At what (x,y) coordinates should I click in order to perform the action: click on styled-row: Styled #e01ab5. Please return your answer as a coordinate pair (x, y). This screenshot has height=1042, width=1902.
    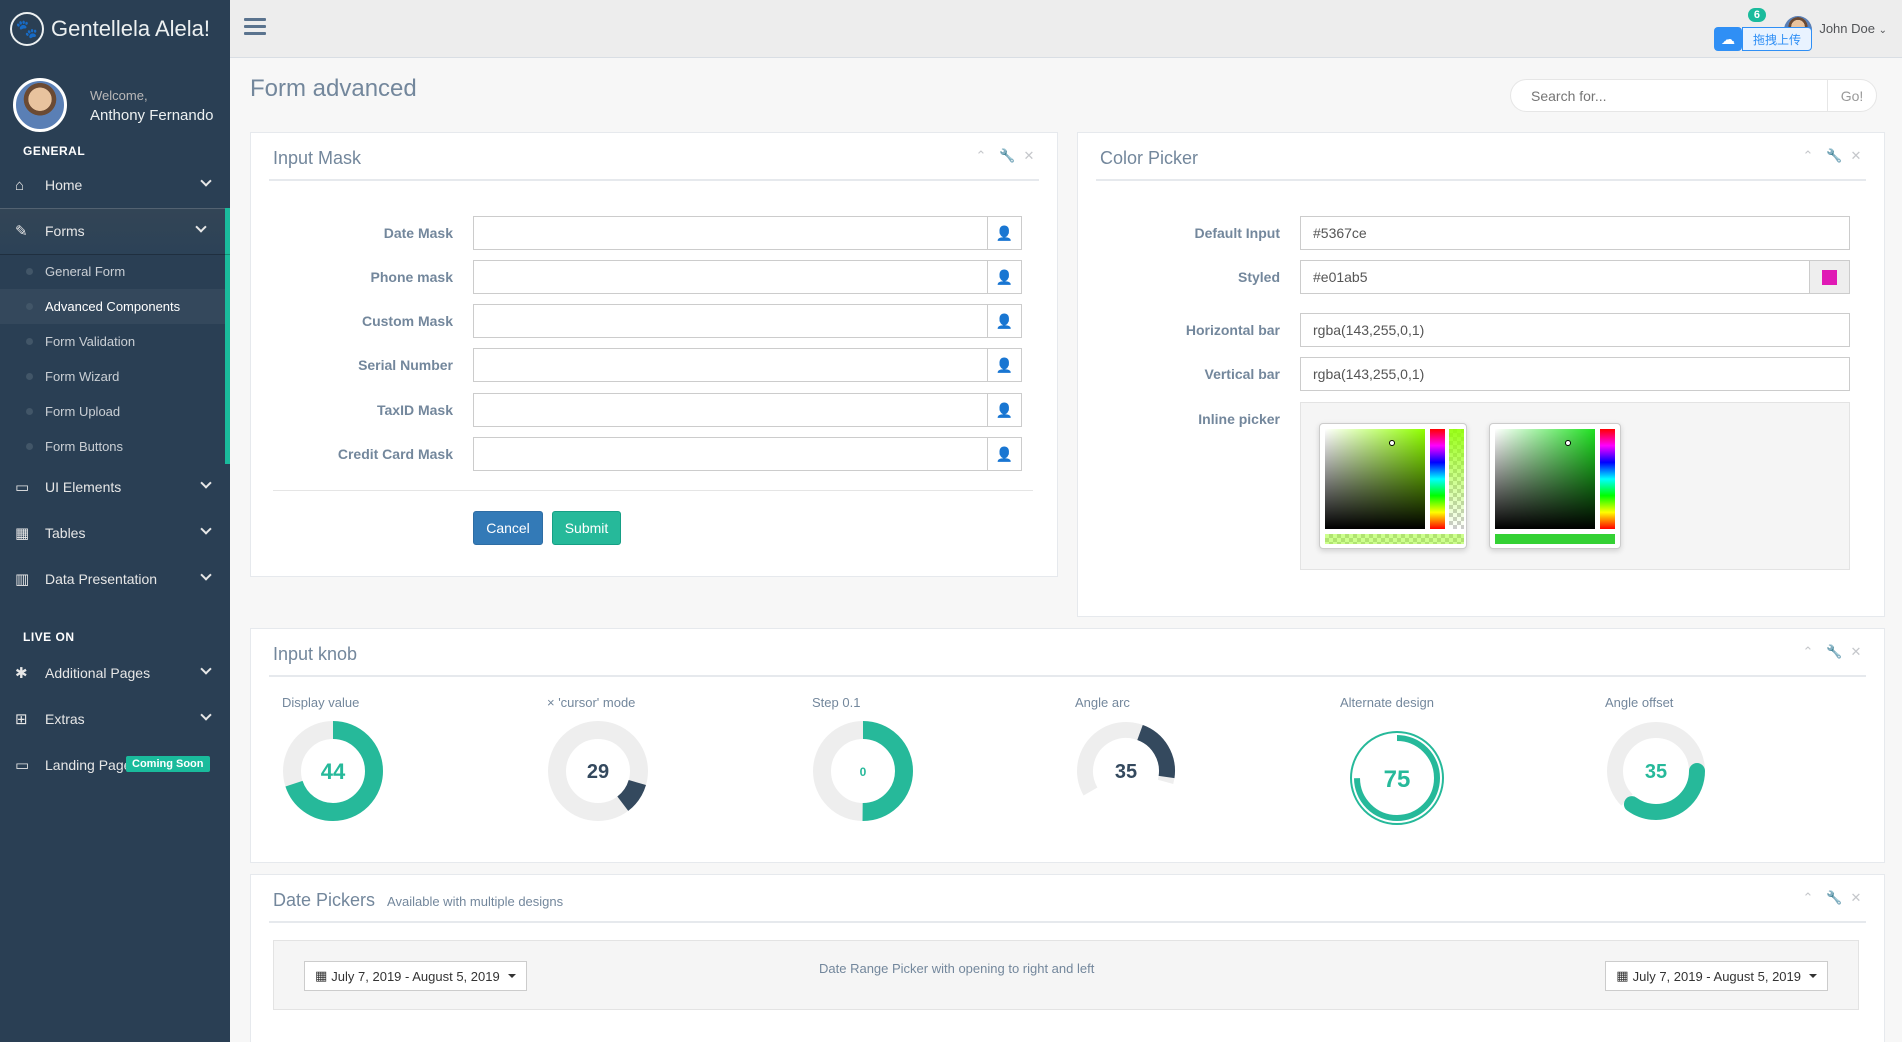
    Looking at the image, I should click on (1473, 277).